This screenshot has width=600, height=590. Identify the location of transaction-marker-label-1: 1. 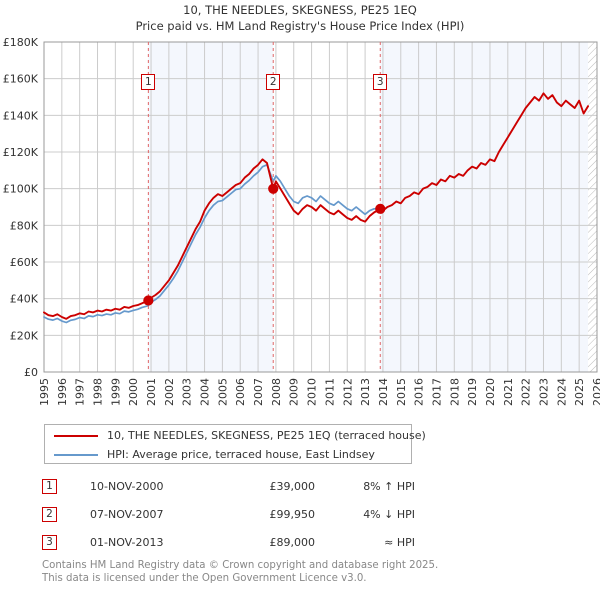
(148, 82).